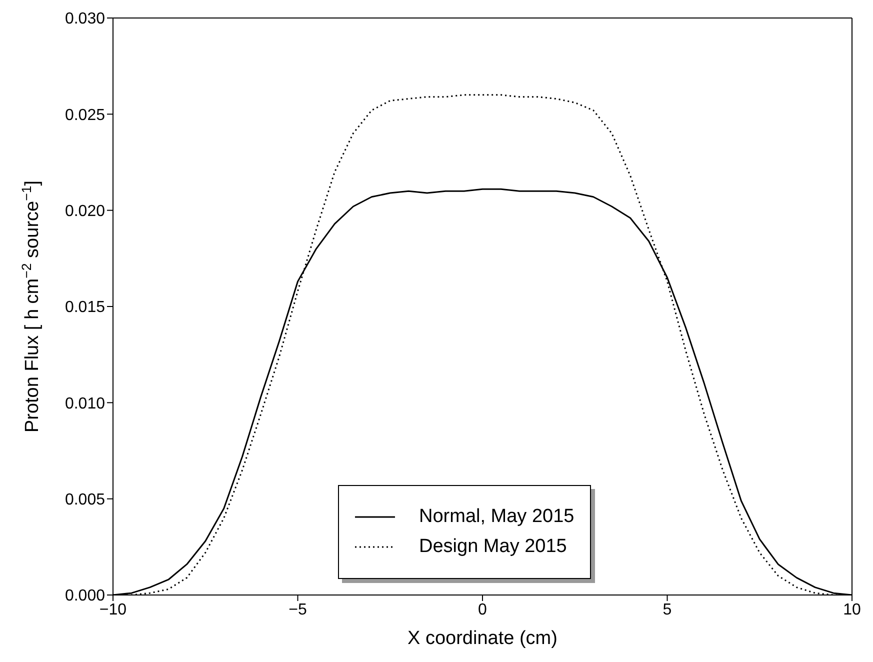  What do you see at coordinates (85, 19) in the screenshot?
I see `y-tick-label: 0.030` at bounding box center [85, 19].